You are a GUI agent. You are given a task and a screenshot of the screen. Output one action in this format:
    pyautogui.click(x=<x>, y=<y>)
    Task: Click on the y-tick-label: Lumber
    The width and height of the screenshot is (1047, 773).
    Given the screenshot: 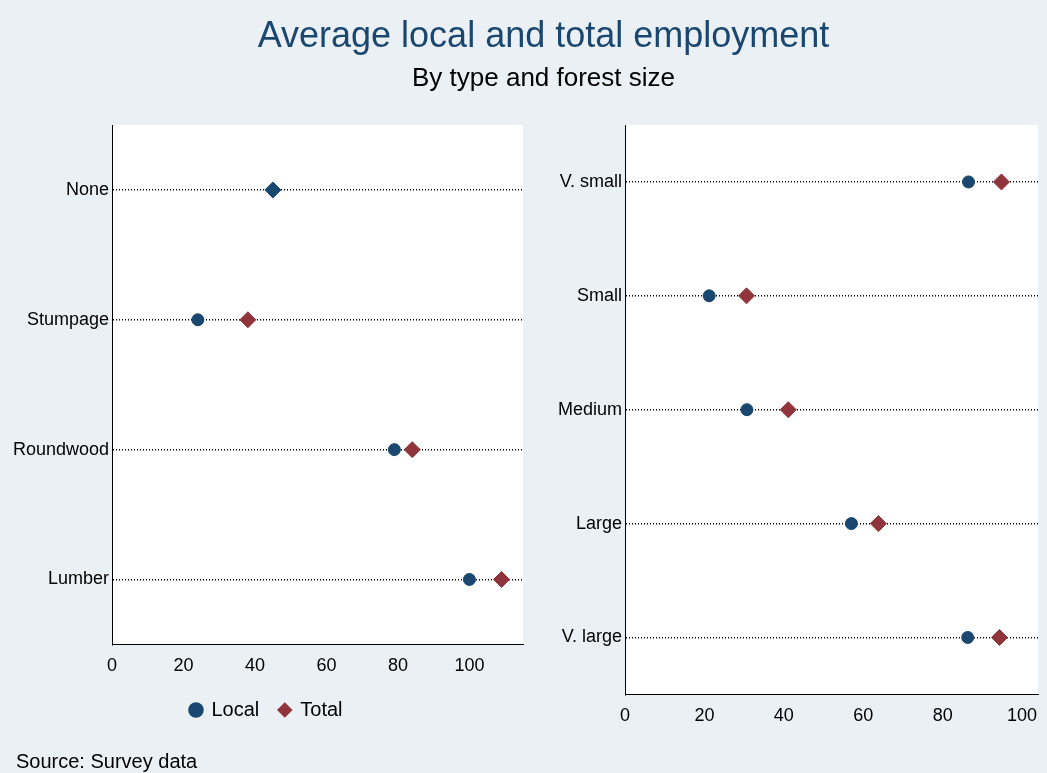 What is the action you would take?
    pyautogui.click(x=79, y=578)
    